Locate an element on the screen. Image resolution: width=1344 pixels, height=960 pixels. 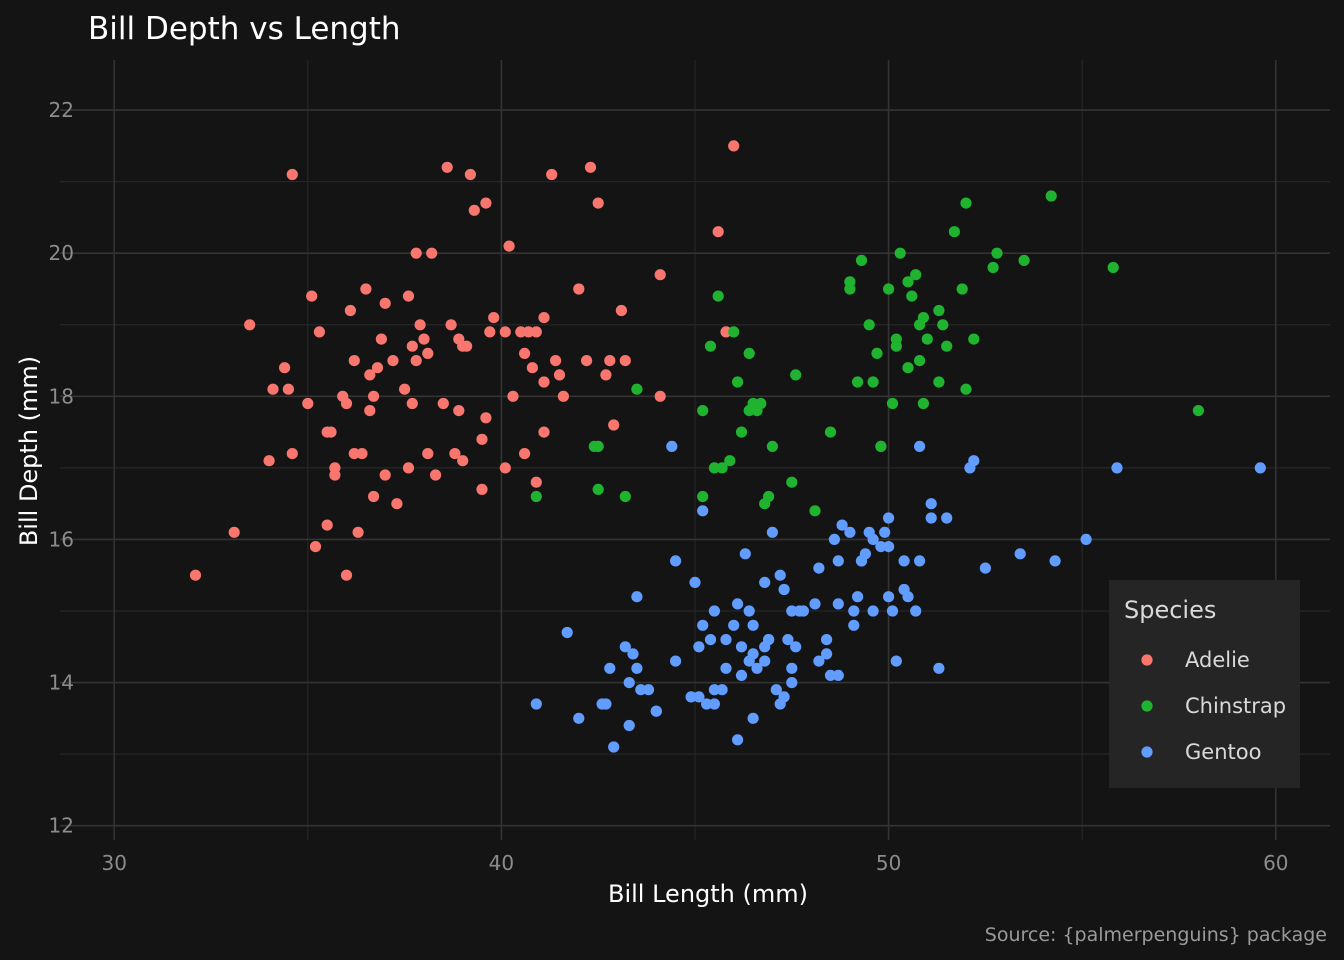
legend-label-chinstrap: Chinstrap is located at coordinates (1235, 706).